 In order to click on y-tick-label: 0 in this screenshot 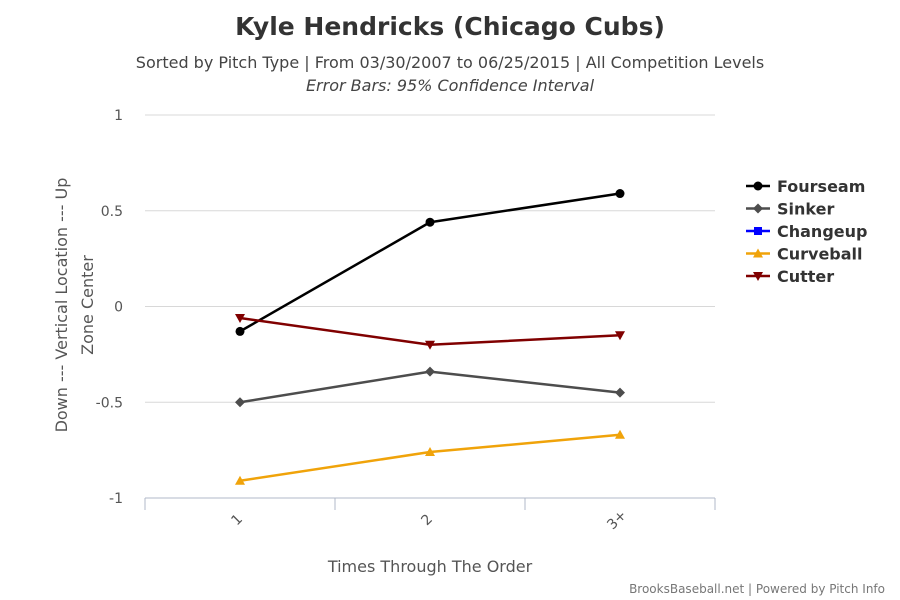, I will do `click(118, 308)`.